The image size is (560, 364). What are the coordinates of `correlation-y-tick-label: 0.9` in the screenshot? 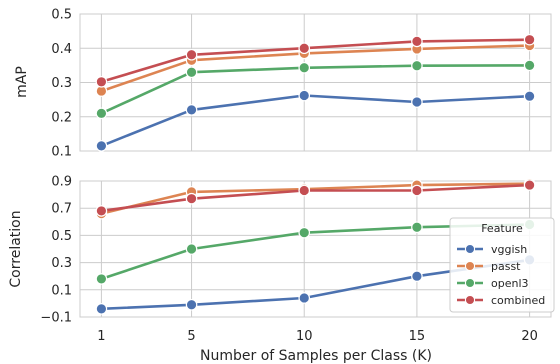 It's located at (61, 182).